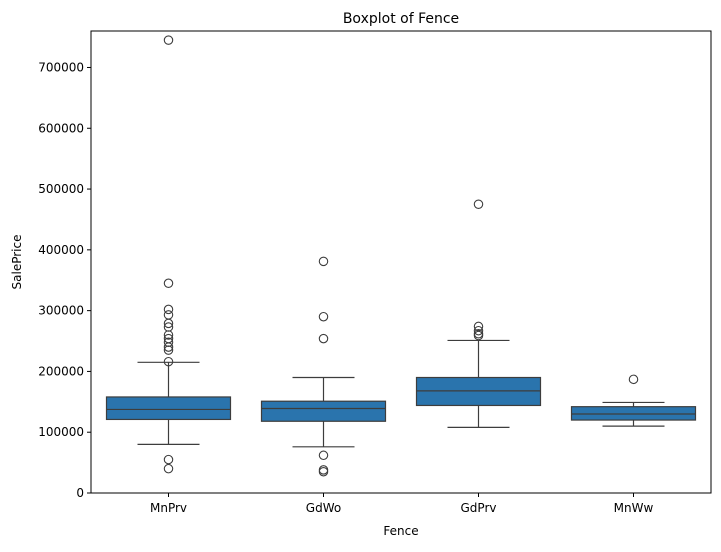  I want to click on y-tick-label: 500000, so click(61, 189).